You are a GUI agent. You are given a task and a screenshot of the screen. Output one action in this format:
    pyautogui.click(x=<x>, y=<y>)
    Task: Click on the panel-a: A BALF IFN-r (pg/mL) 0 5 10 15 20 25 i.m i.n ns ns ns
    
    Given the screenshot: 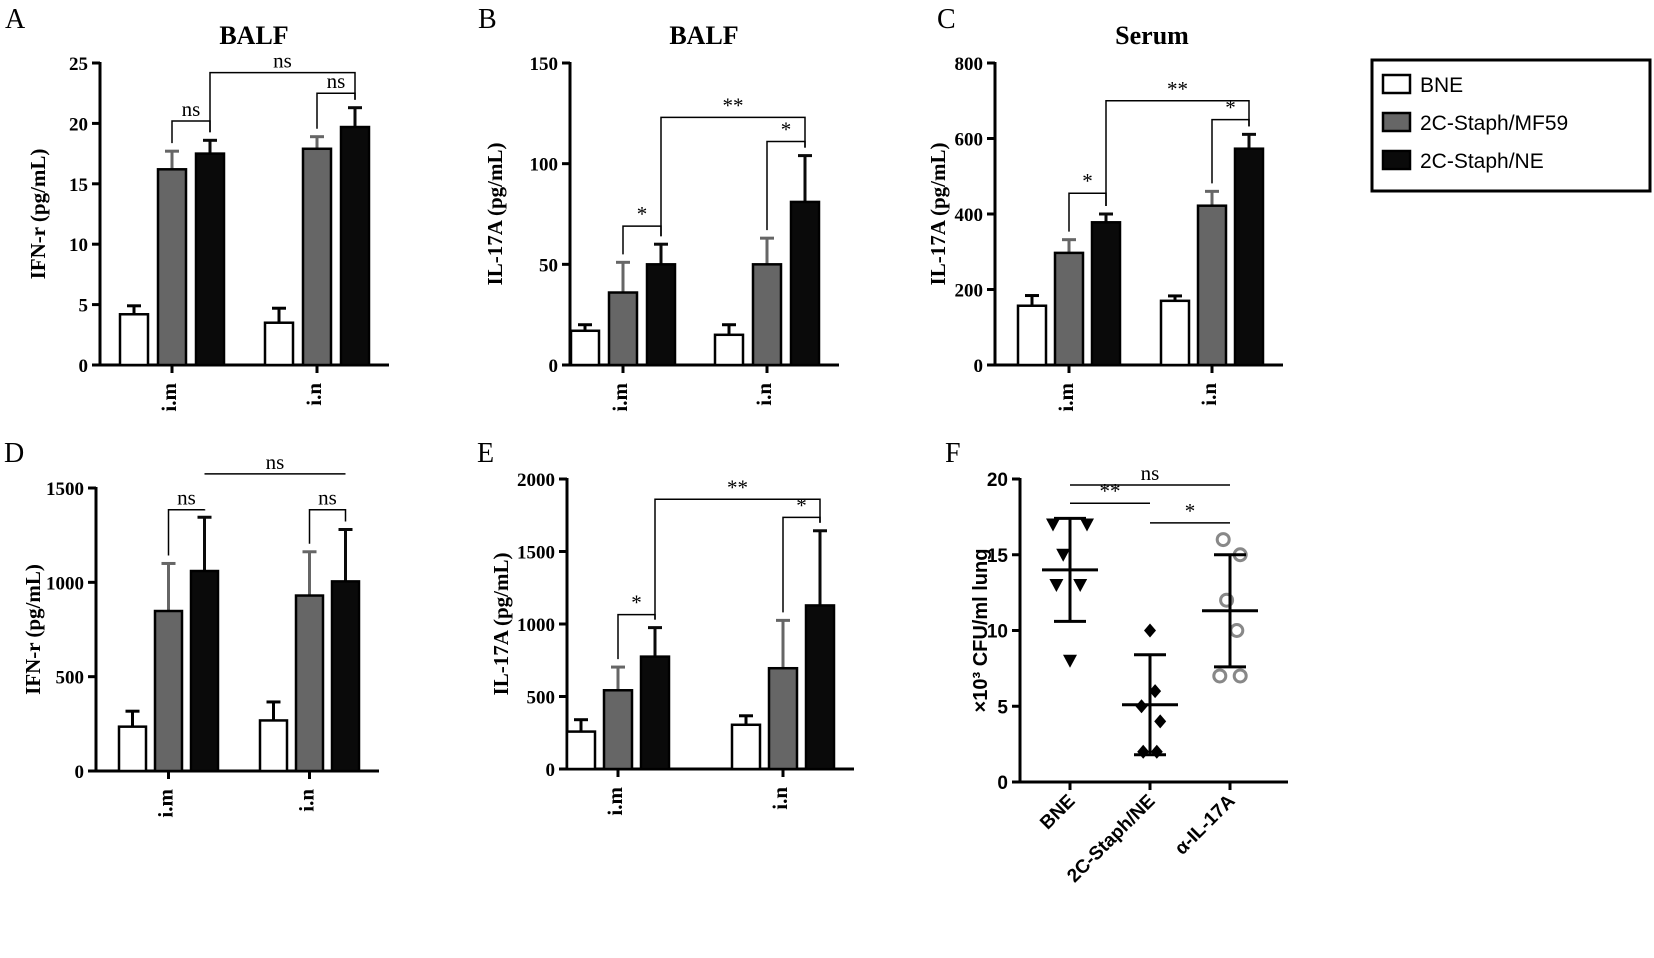 What is the action you would take?
    pyautogui.click(x=197, y=208)
    